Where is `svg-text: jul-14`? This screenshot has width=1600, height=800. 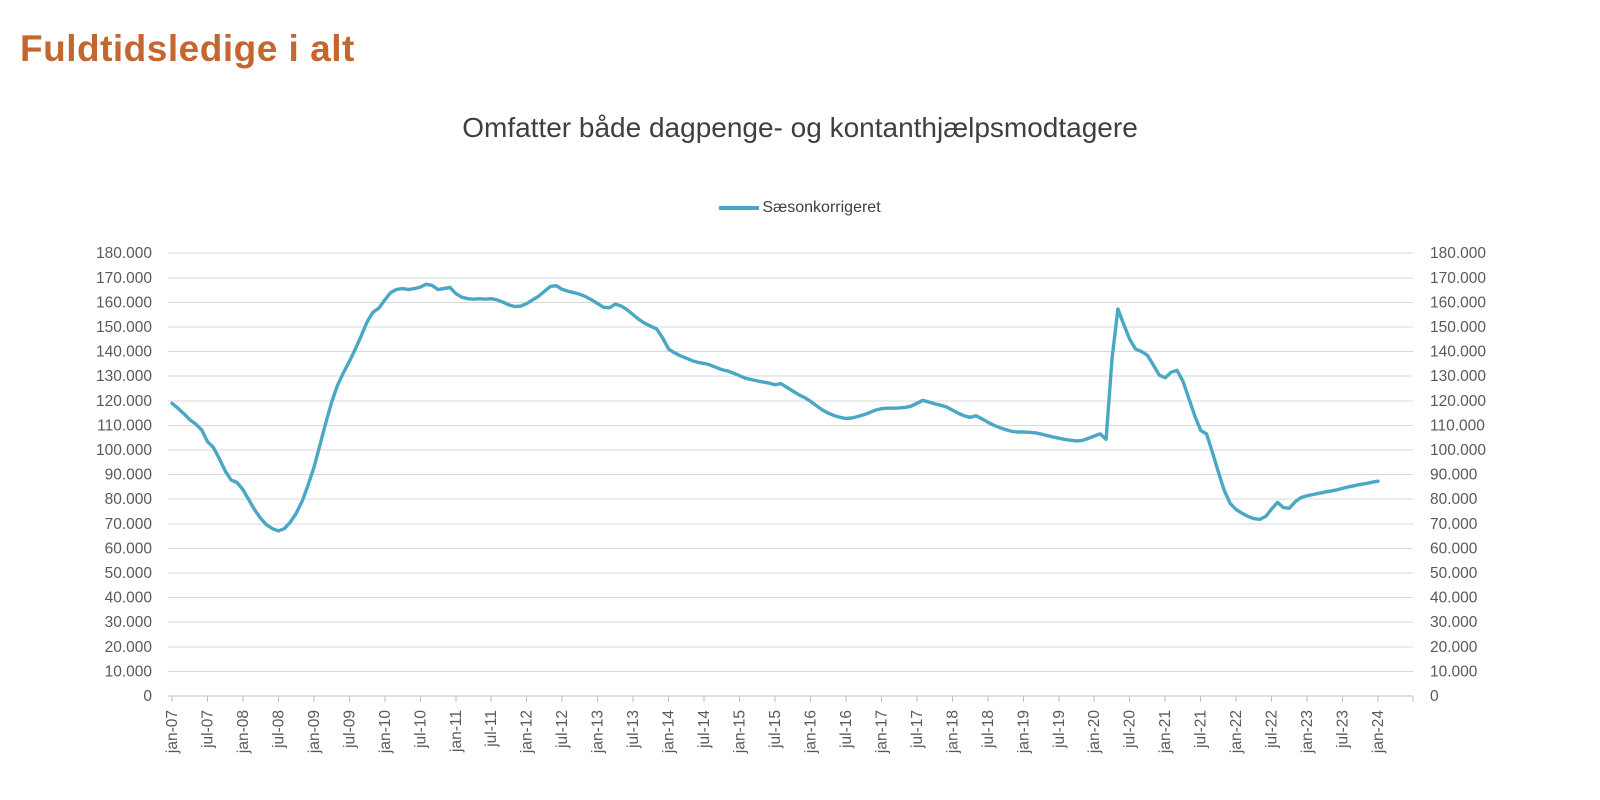 svg-text: jul-14 is located at coordinates (704, 729).